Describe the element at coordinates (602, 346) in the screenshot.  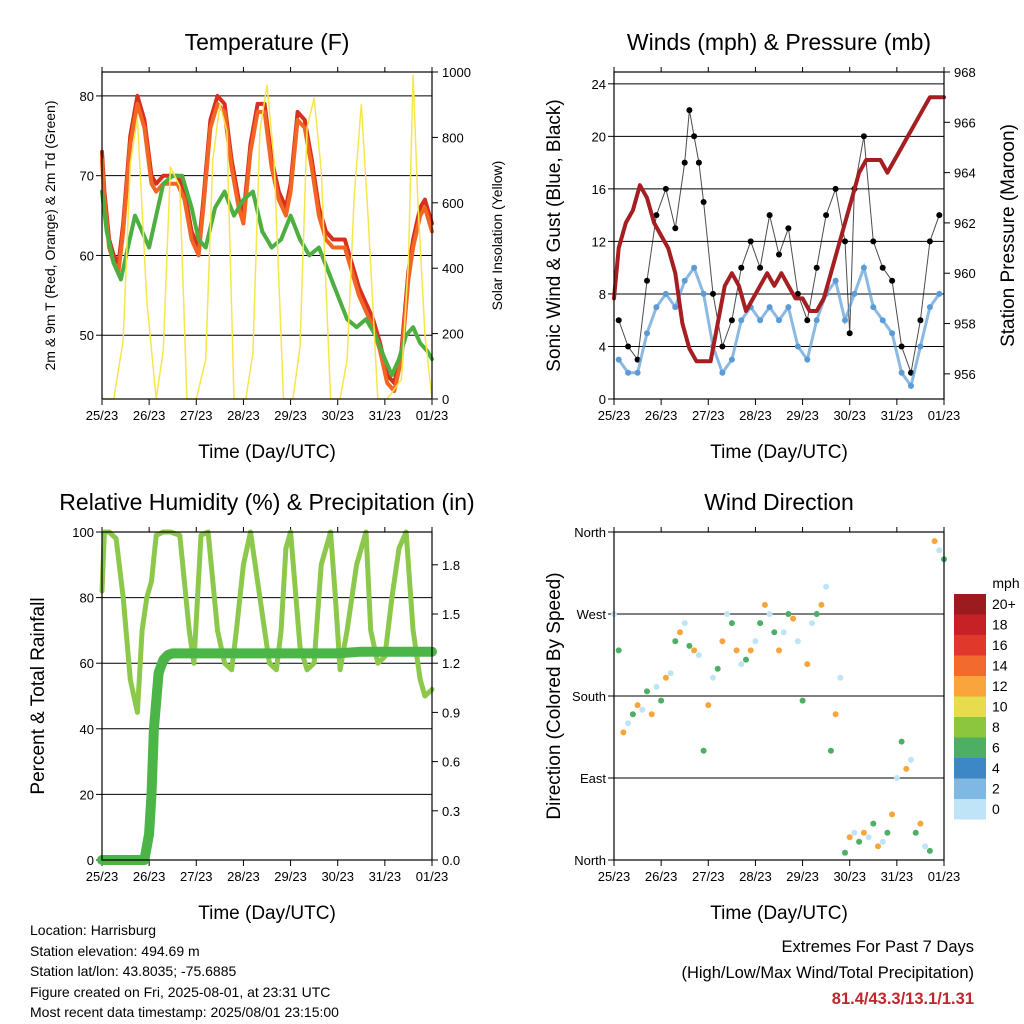
I see `y-tick-label: 4` at that location.